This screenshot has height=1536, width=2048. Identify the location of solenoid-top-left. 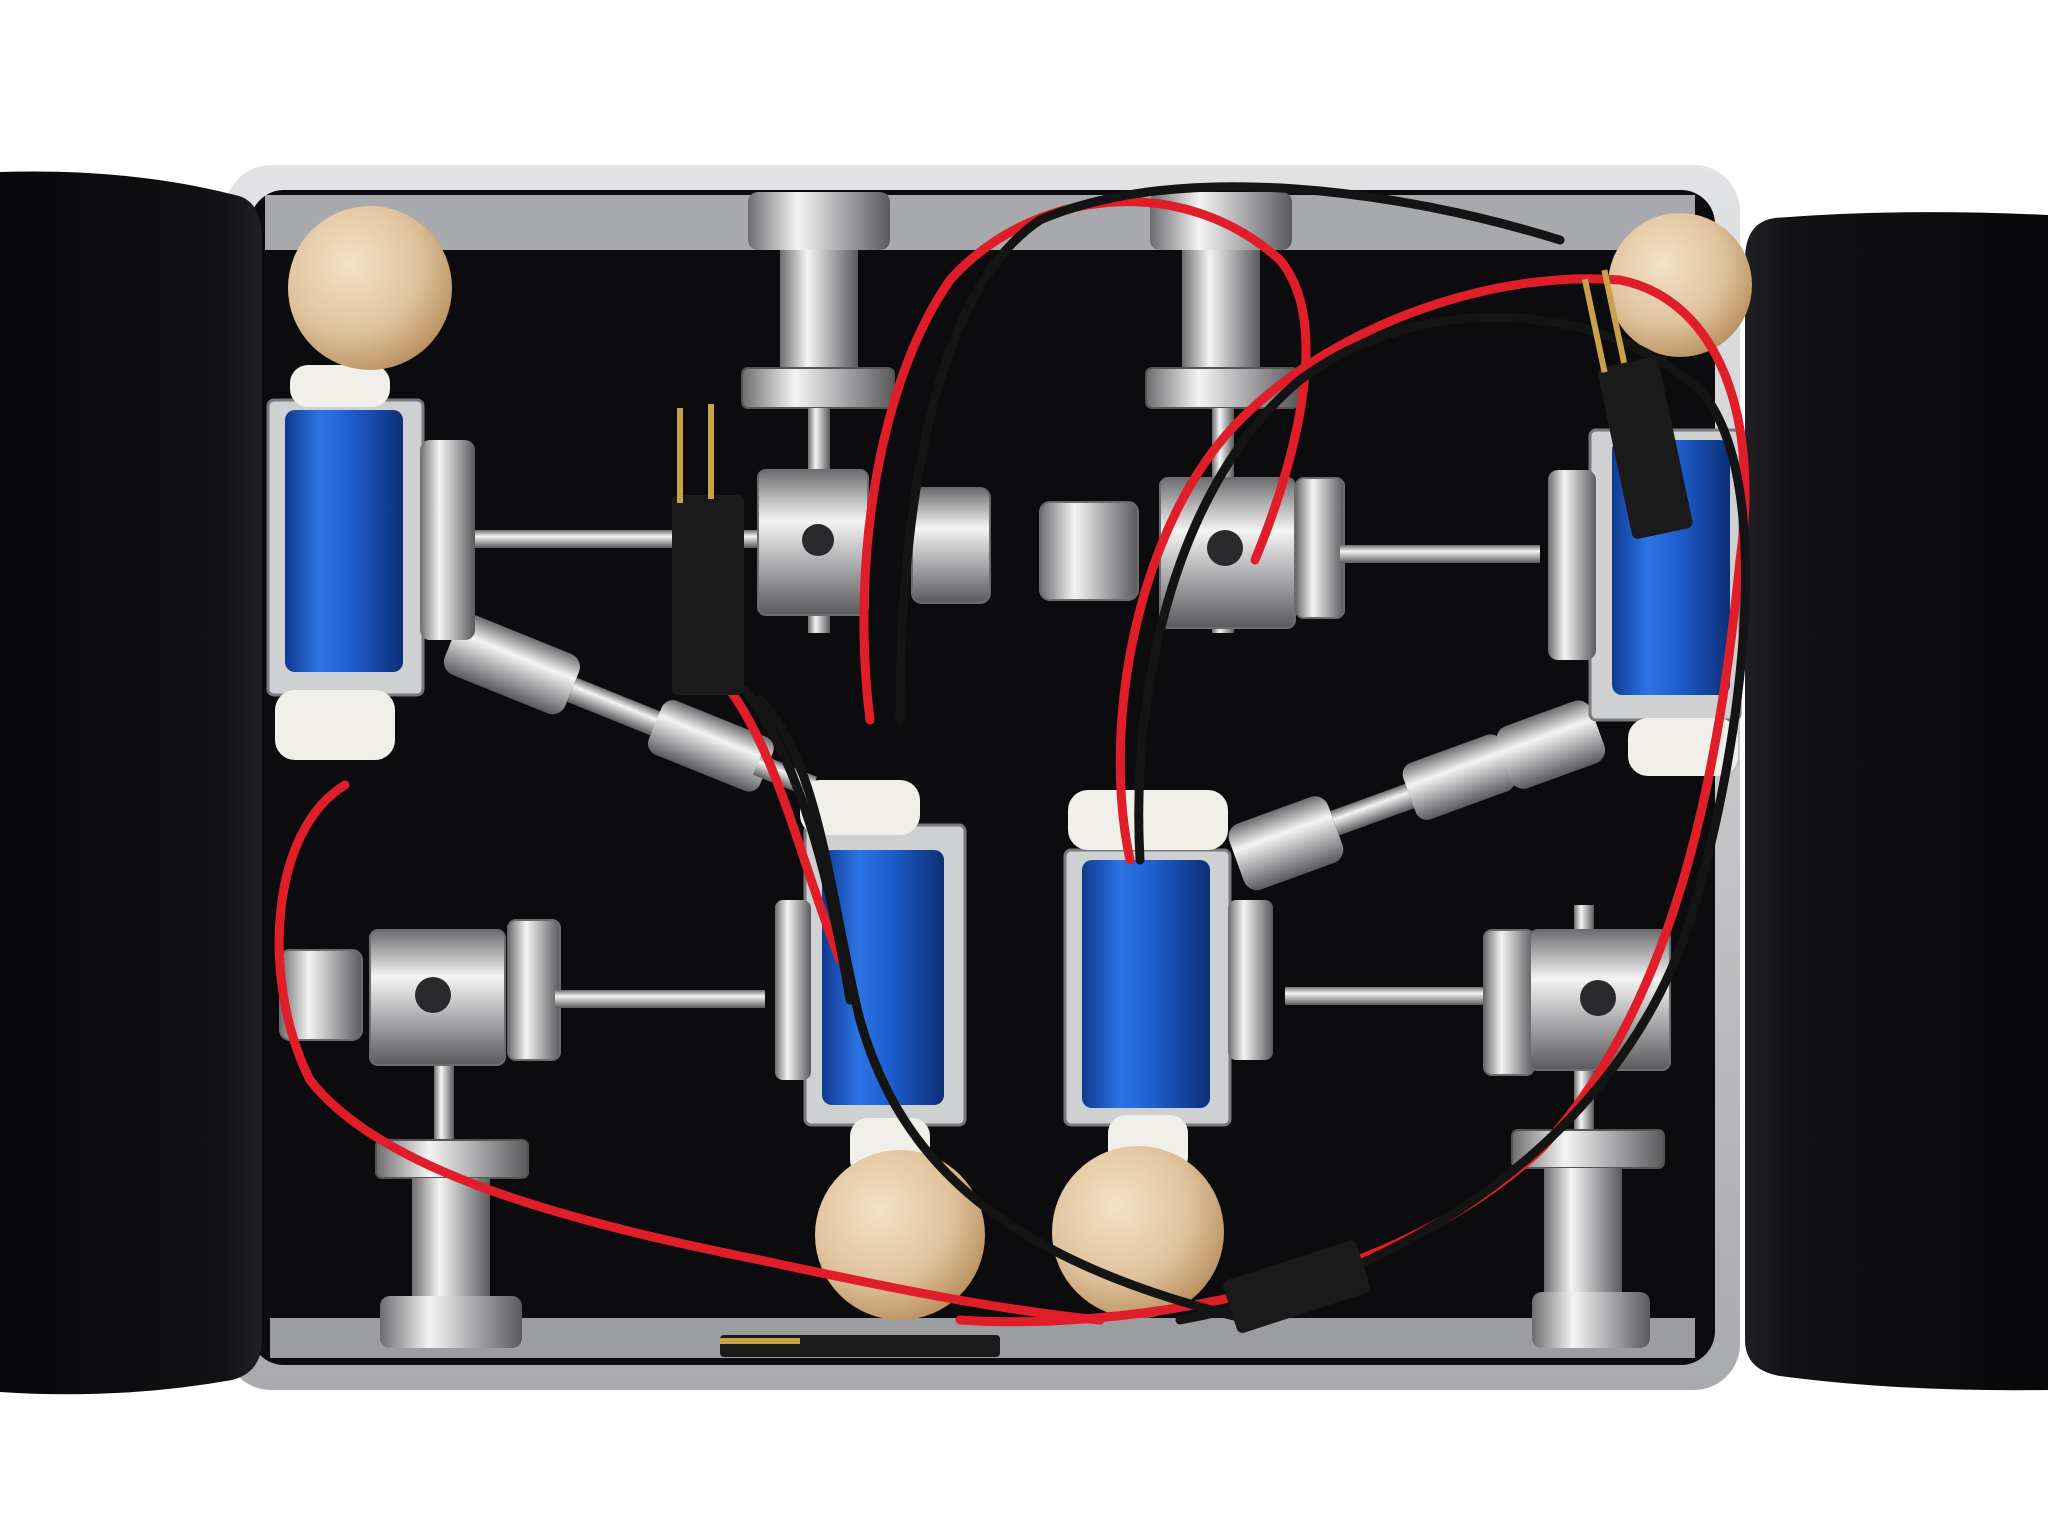
(370, 562).